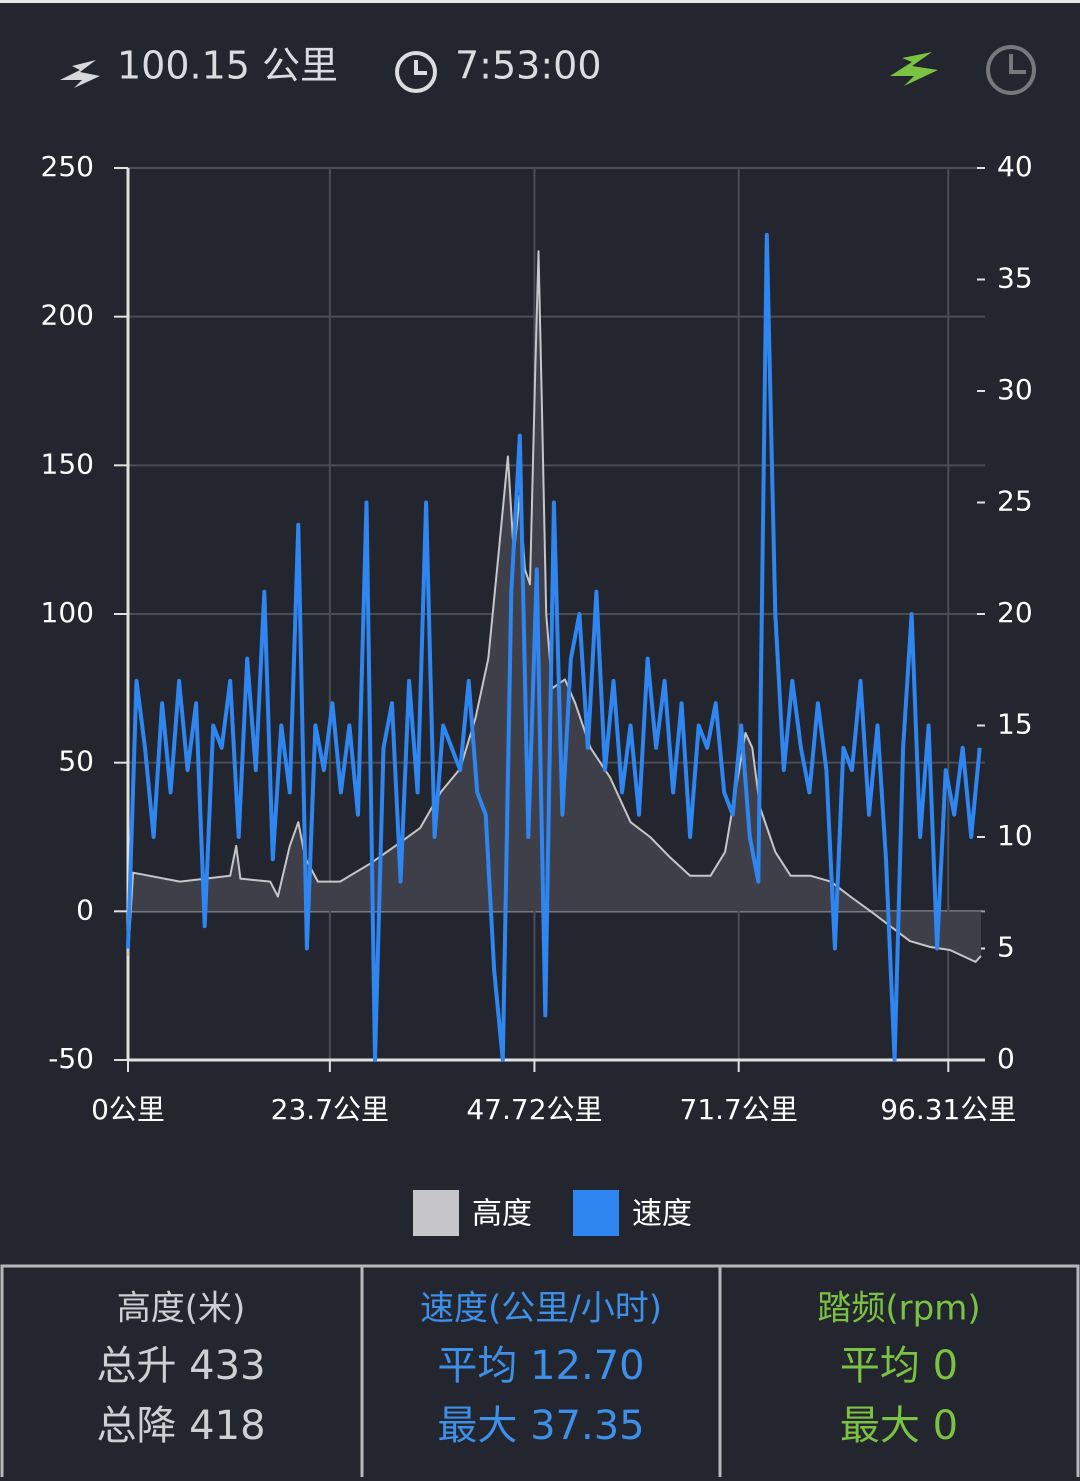 The height and width of the screenshot is (1481, 1080). Describe the element at coordinates (1015, 612) in the screenshot. I see `y2-tick-label: 20` at that location.